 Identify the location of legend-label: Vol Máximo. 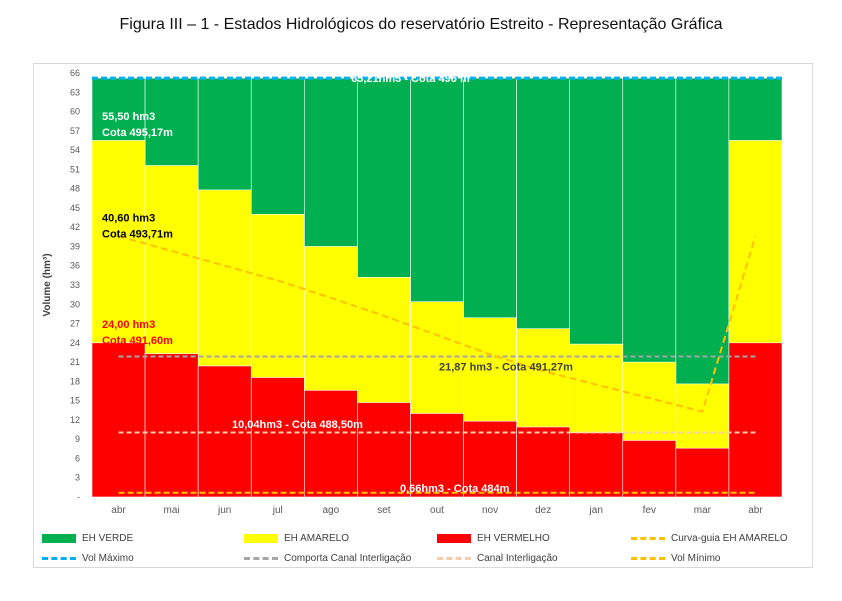
(108, 558).